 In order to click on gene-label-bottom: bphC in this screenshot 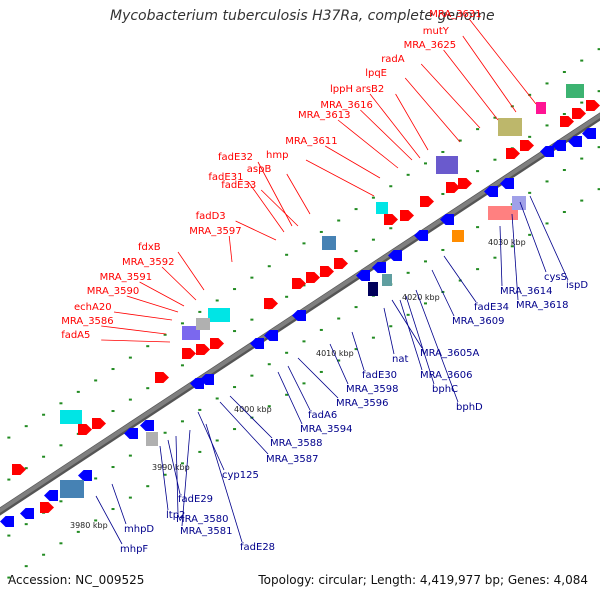, I will do `click(445, 389)`.